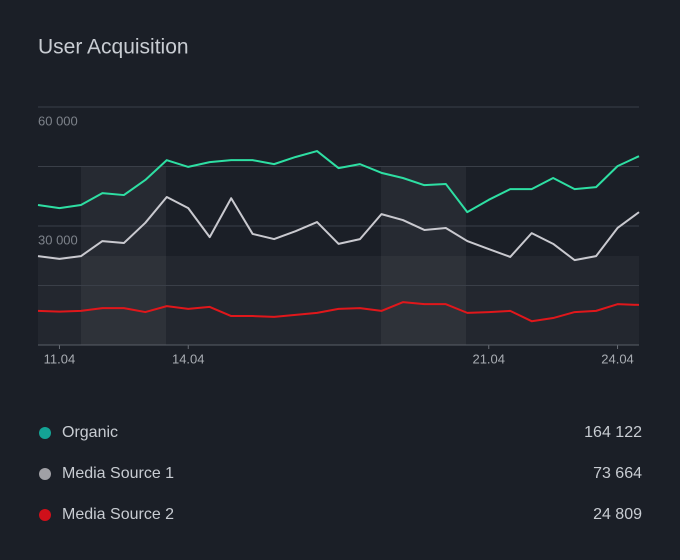 This screenshot has height=560, width=680. Describe the element at coordinates (338, 300) in the screenshot. I see `shade` at that location.